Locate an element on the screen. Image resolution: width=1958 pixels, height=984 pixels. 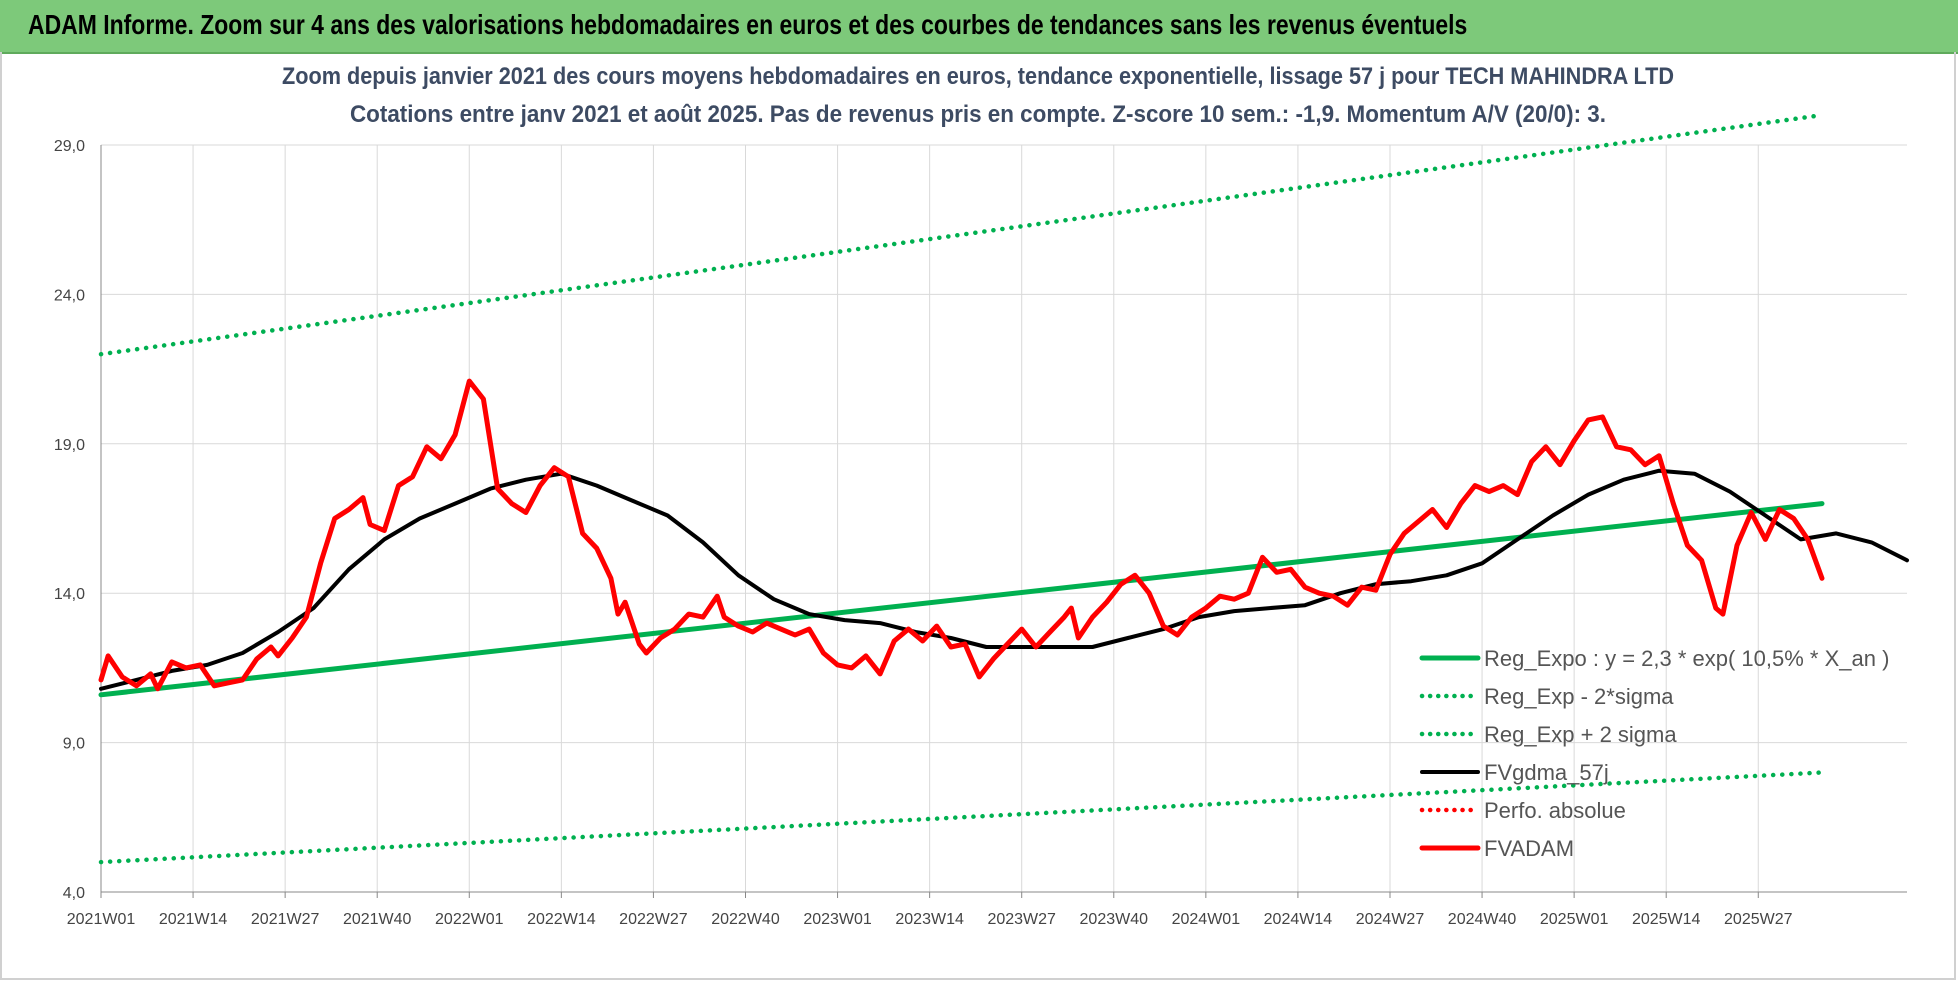
y-tick-label: 14,0 is located at coordinates (69, 594).